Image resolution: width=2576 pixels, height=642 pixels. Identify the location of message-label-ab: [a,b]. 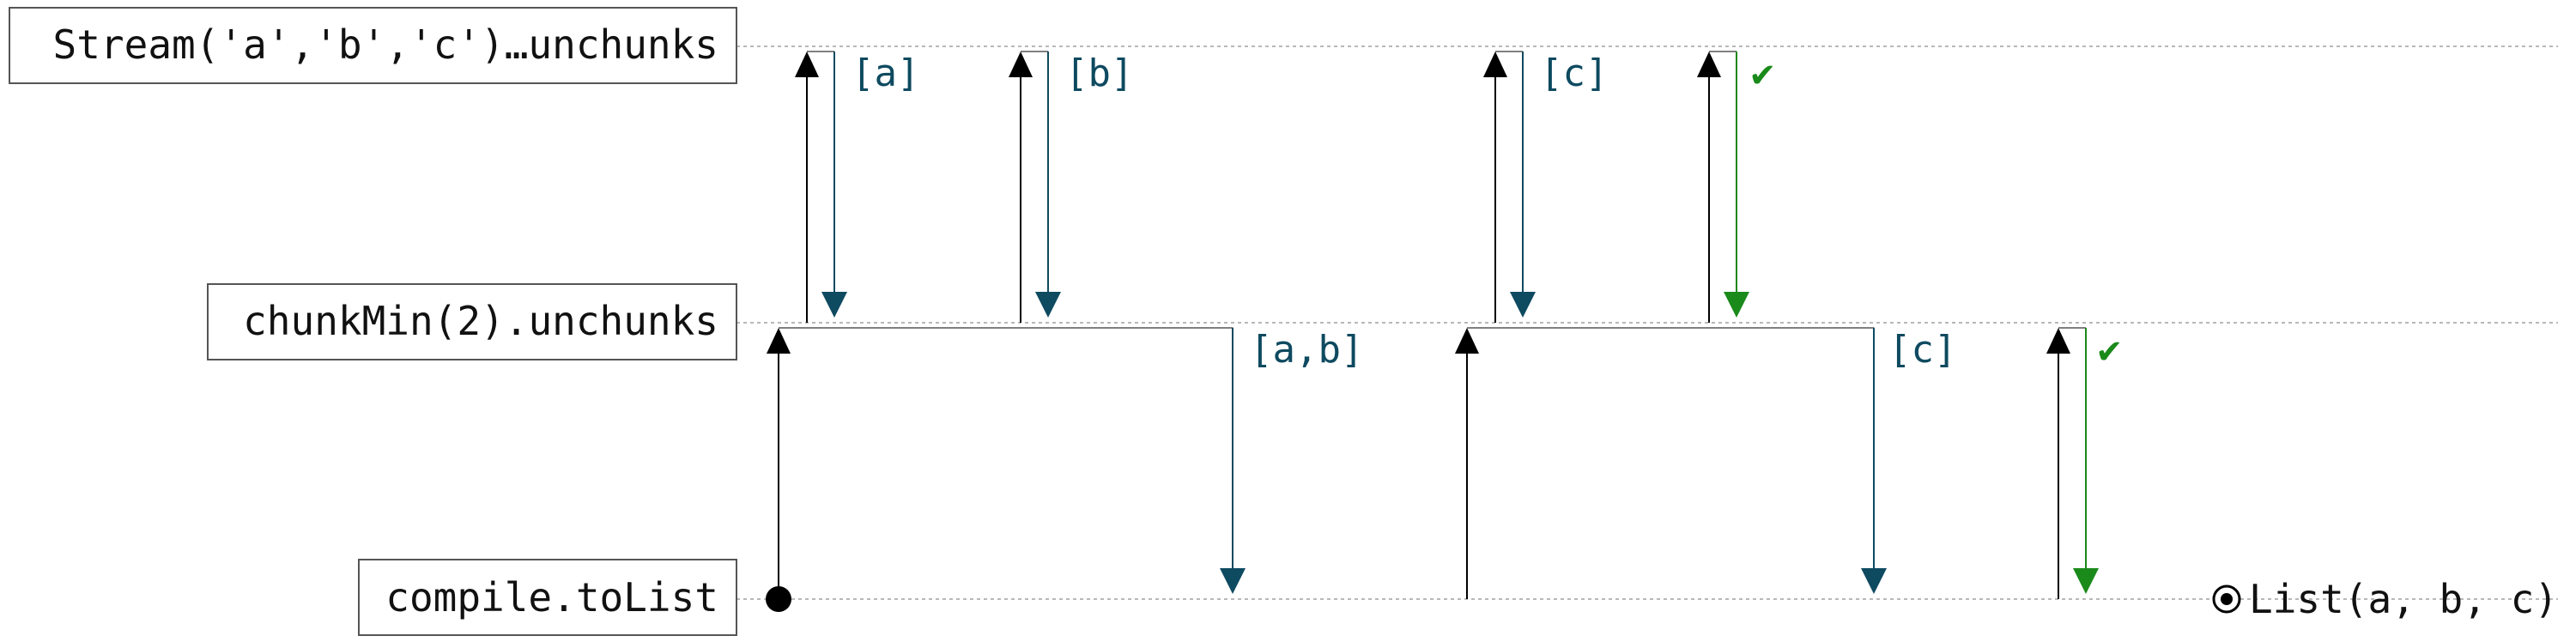
(1306, 350).